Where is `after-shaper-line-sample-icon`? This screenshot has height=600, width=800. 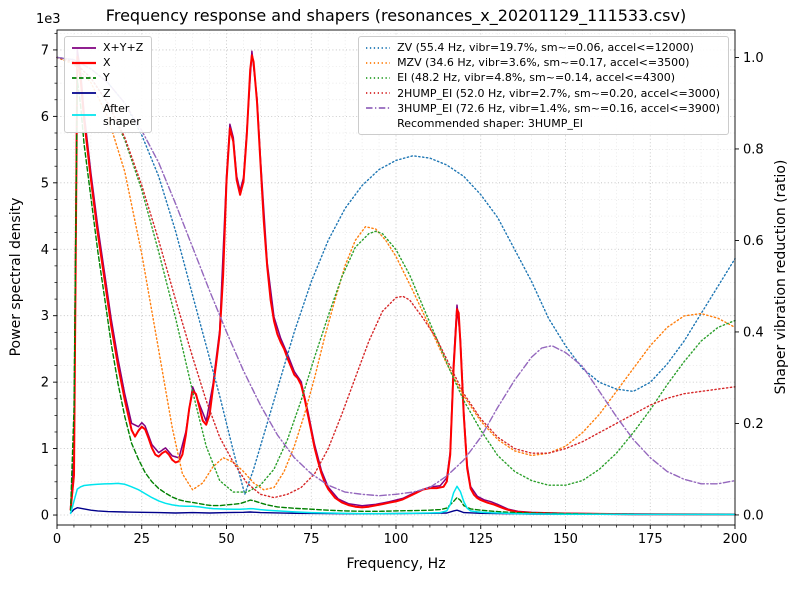
after-shaper-line-sample-icon is located at coordinates (84, 115).